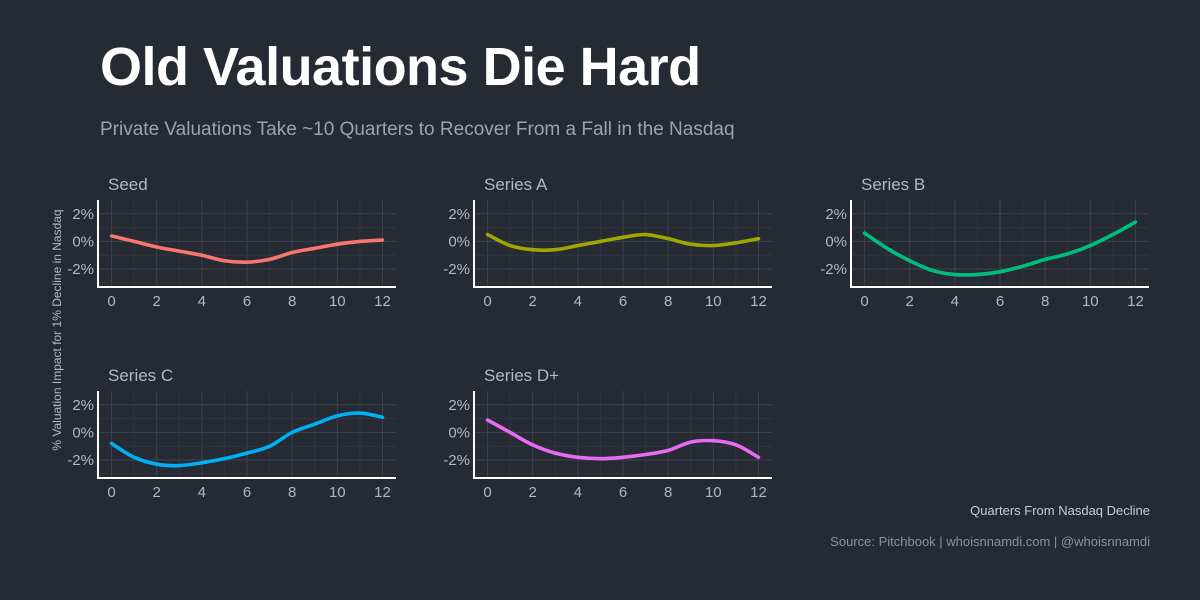 The image size is (1200, 600). I want to click on facet-title: Series A, so click(516, 184).